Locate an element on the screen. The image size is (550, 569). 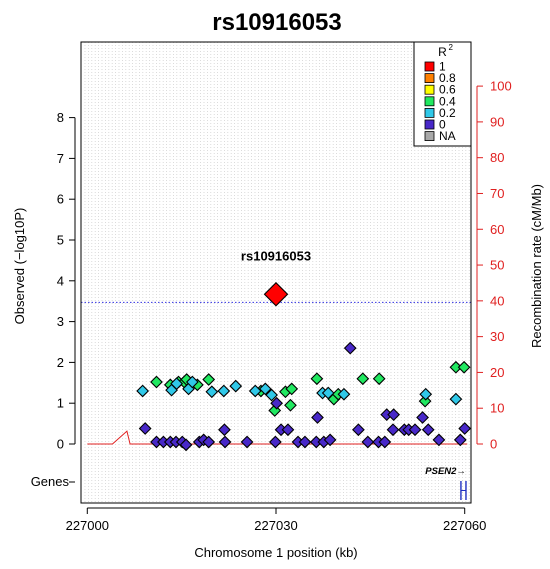
x-tick-label: 227030 is located at coordinates (275, 525).